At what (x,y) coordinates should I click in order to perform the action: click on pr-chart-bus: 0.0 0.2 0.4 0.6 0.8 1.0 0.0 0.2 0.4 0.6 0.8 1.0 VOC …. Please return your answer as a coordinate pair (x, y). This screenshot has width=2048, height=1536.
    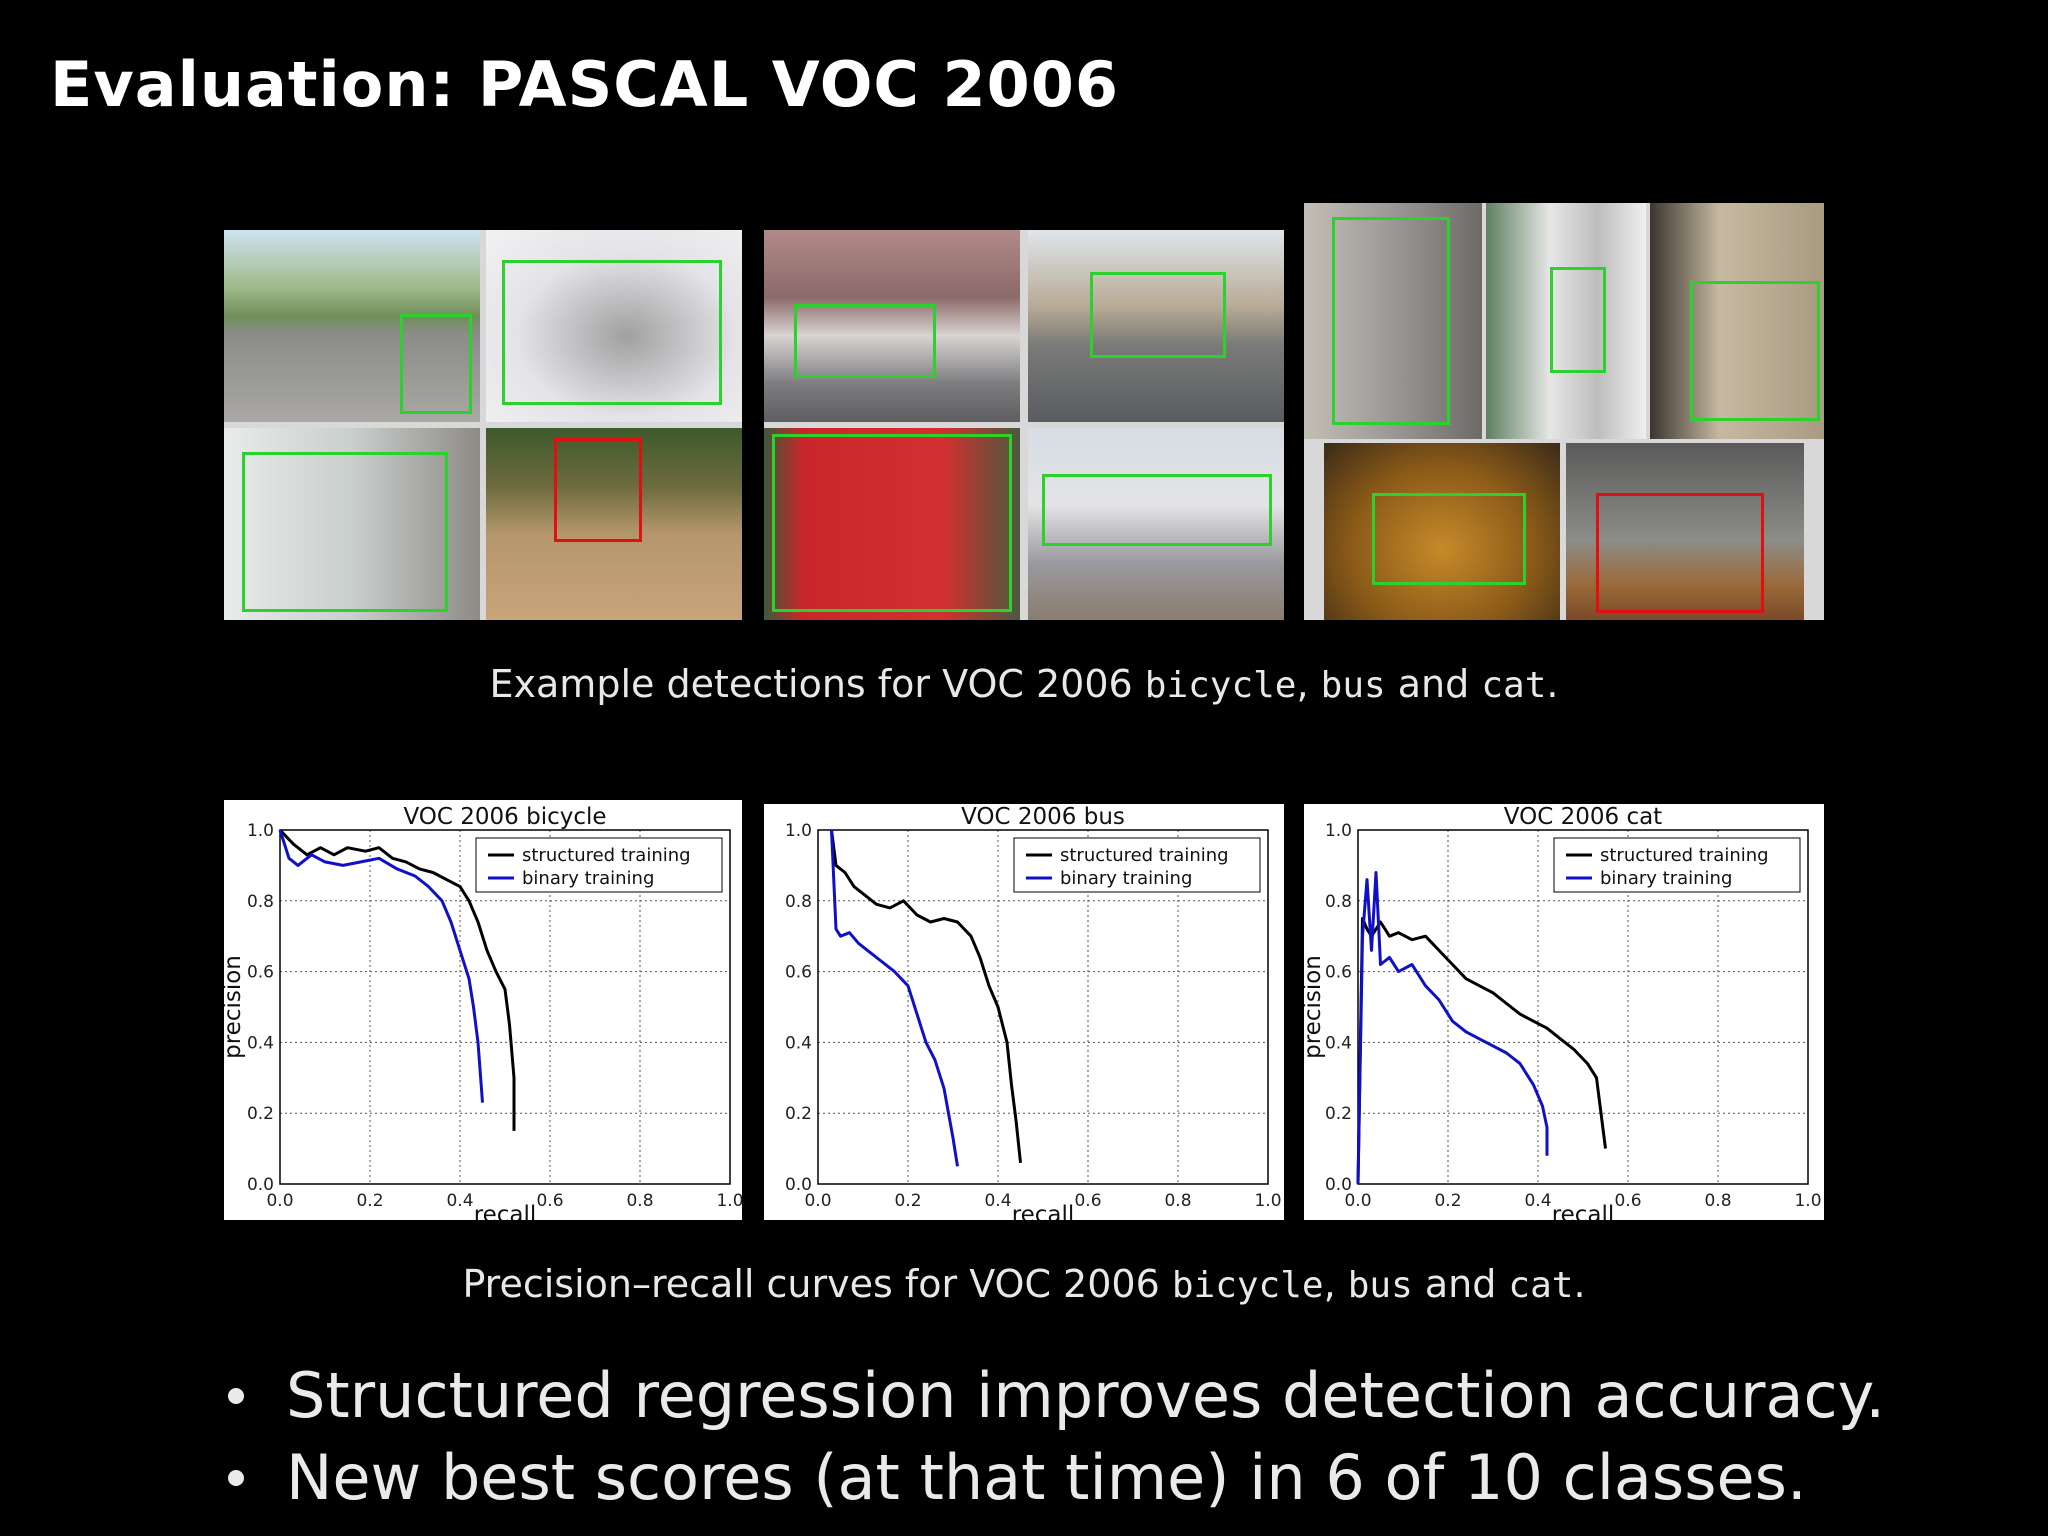
    Looking at the image, I should click on (1033, 1016).